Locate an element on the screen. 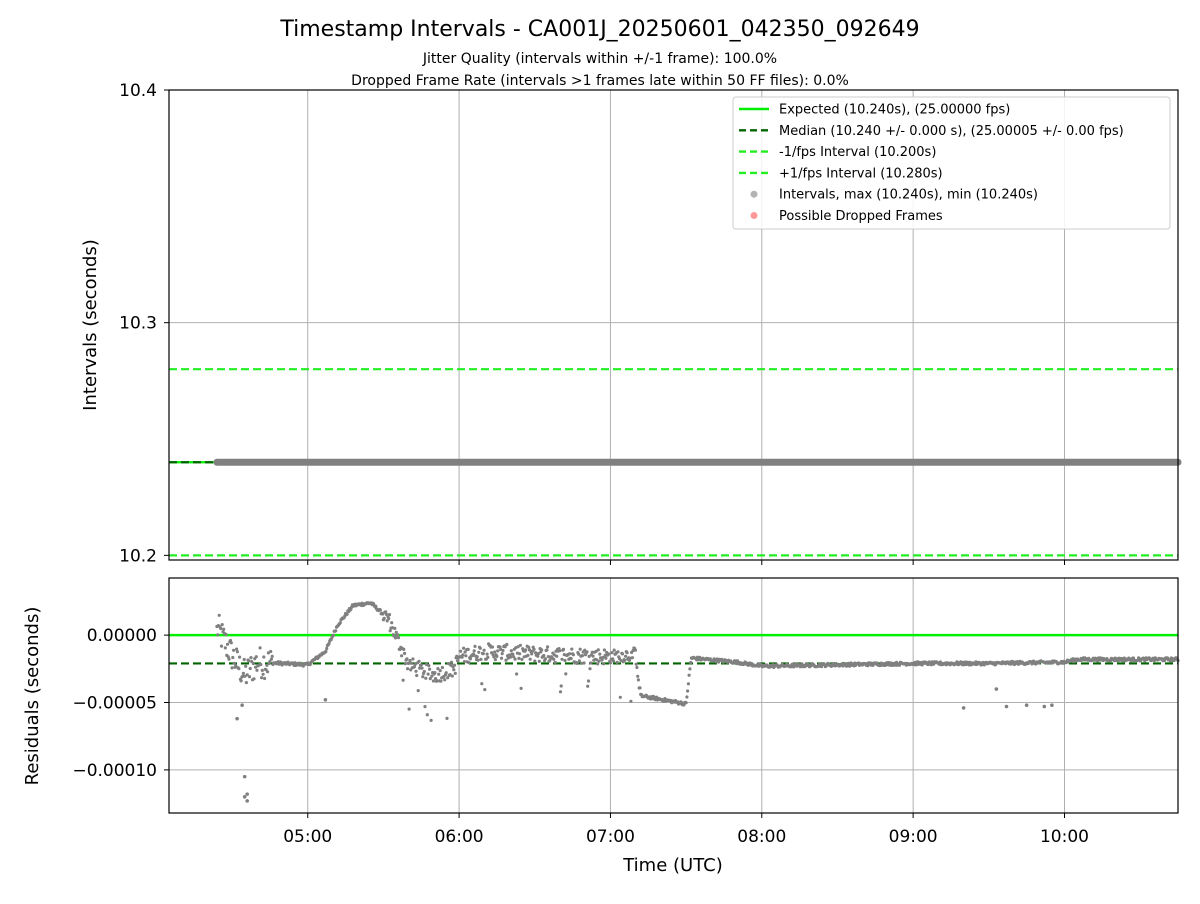 This screenshot has height=904, width=1200. bottom-y-tick-label: −0.00010 is located at coordinates (114, 771).